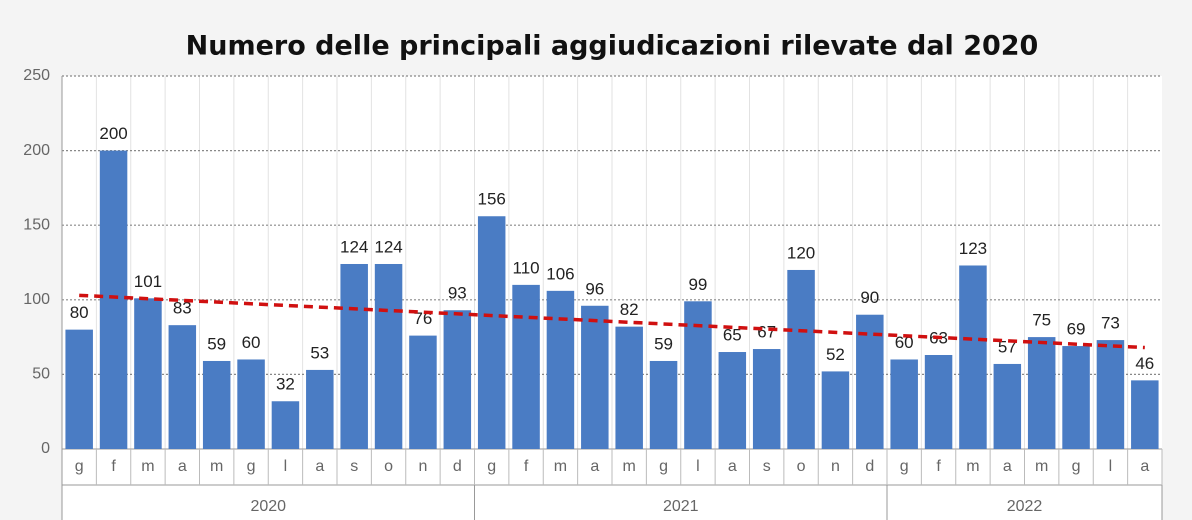 Image resolution: width=1192 pixels, height=520 pixels. What do you see at coordinates (732, 335) in the screenshot?
I see `data-label: 65` at bounding box center [732, 335].